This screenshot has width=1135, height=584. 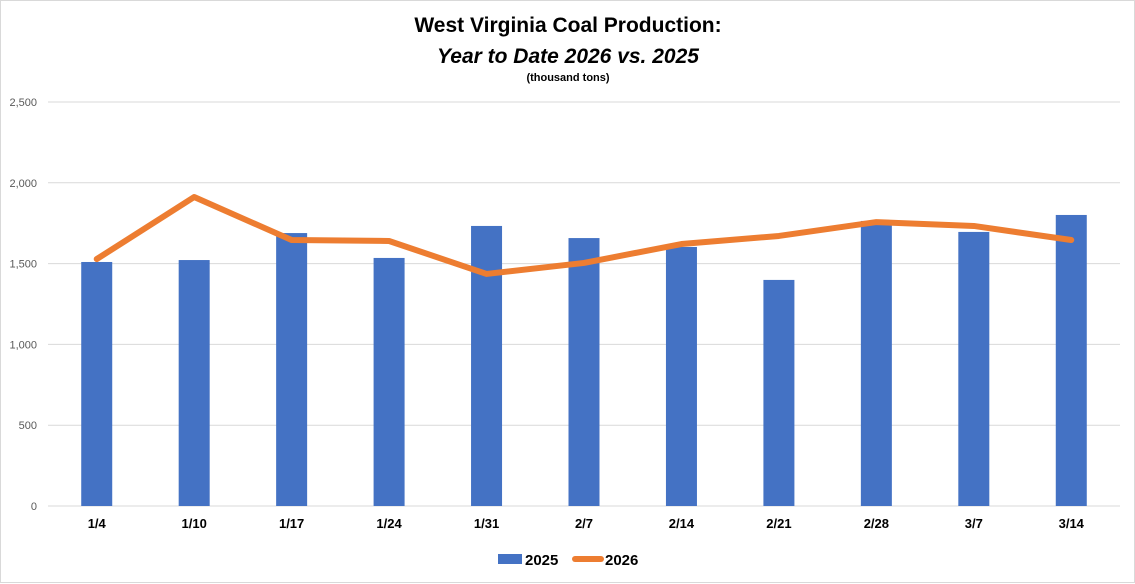 What do you see at coordinates (682, 523) in the screenshot?
I see `x-tick-label: 2/14` at bounding box center [682, 523].